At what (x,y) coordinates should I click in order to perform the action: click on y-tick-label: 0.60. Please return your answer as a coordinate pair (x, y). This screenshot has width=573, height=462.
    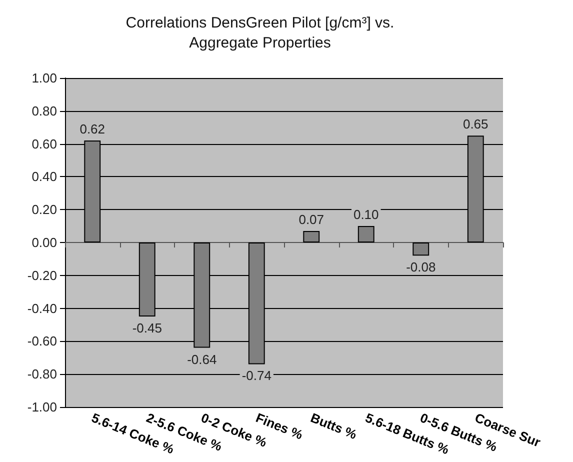
    Looking at the image, I should click on (44, 144).